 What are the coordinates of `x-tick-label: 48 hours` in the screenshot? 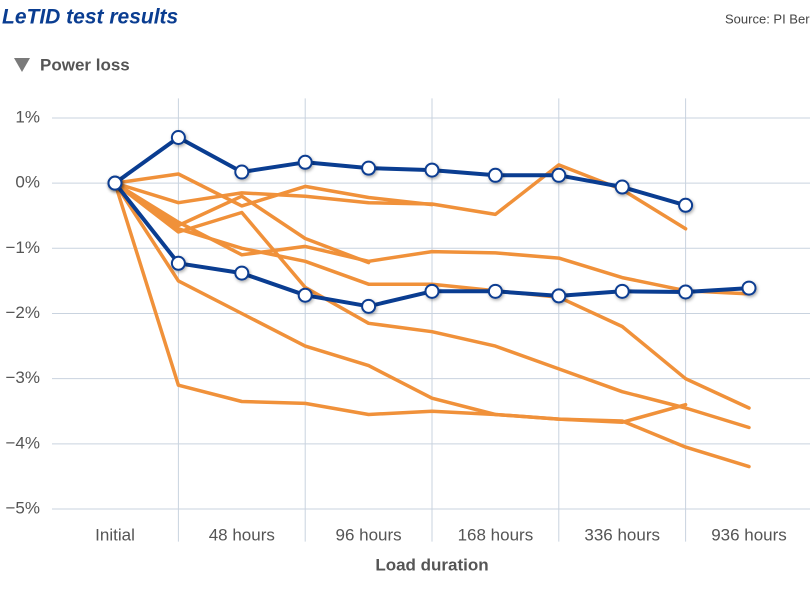 It's located at (242, 534).